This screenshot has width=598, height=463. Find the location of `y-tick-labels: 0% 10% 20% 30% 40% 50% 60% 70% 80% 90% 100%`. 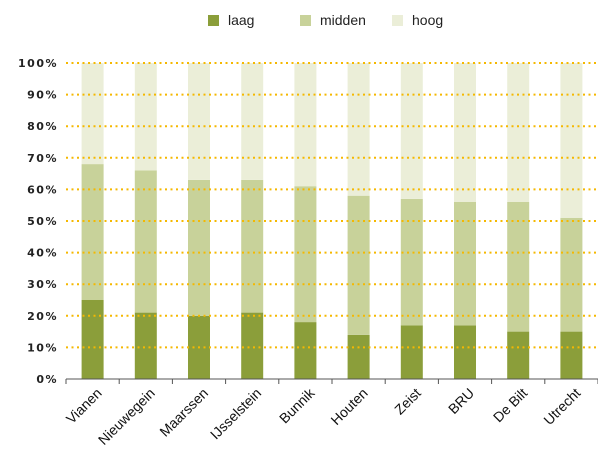

y-tick-labels: 0% 10% 20% 30% 40% 50% 60% 70% 80% 90% 100% is located at coordinates (38, 221).